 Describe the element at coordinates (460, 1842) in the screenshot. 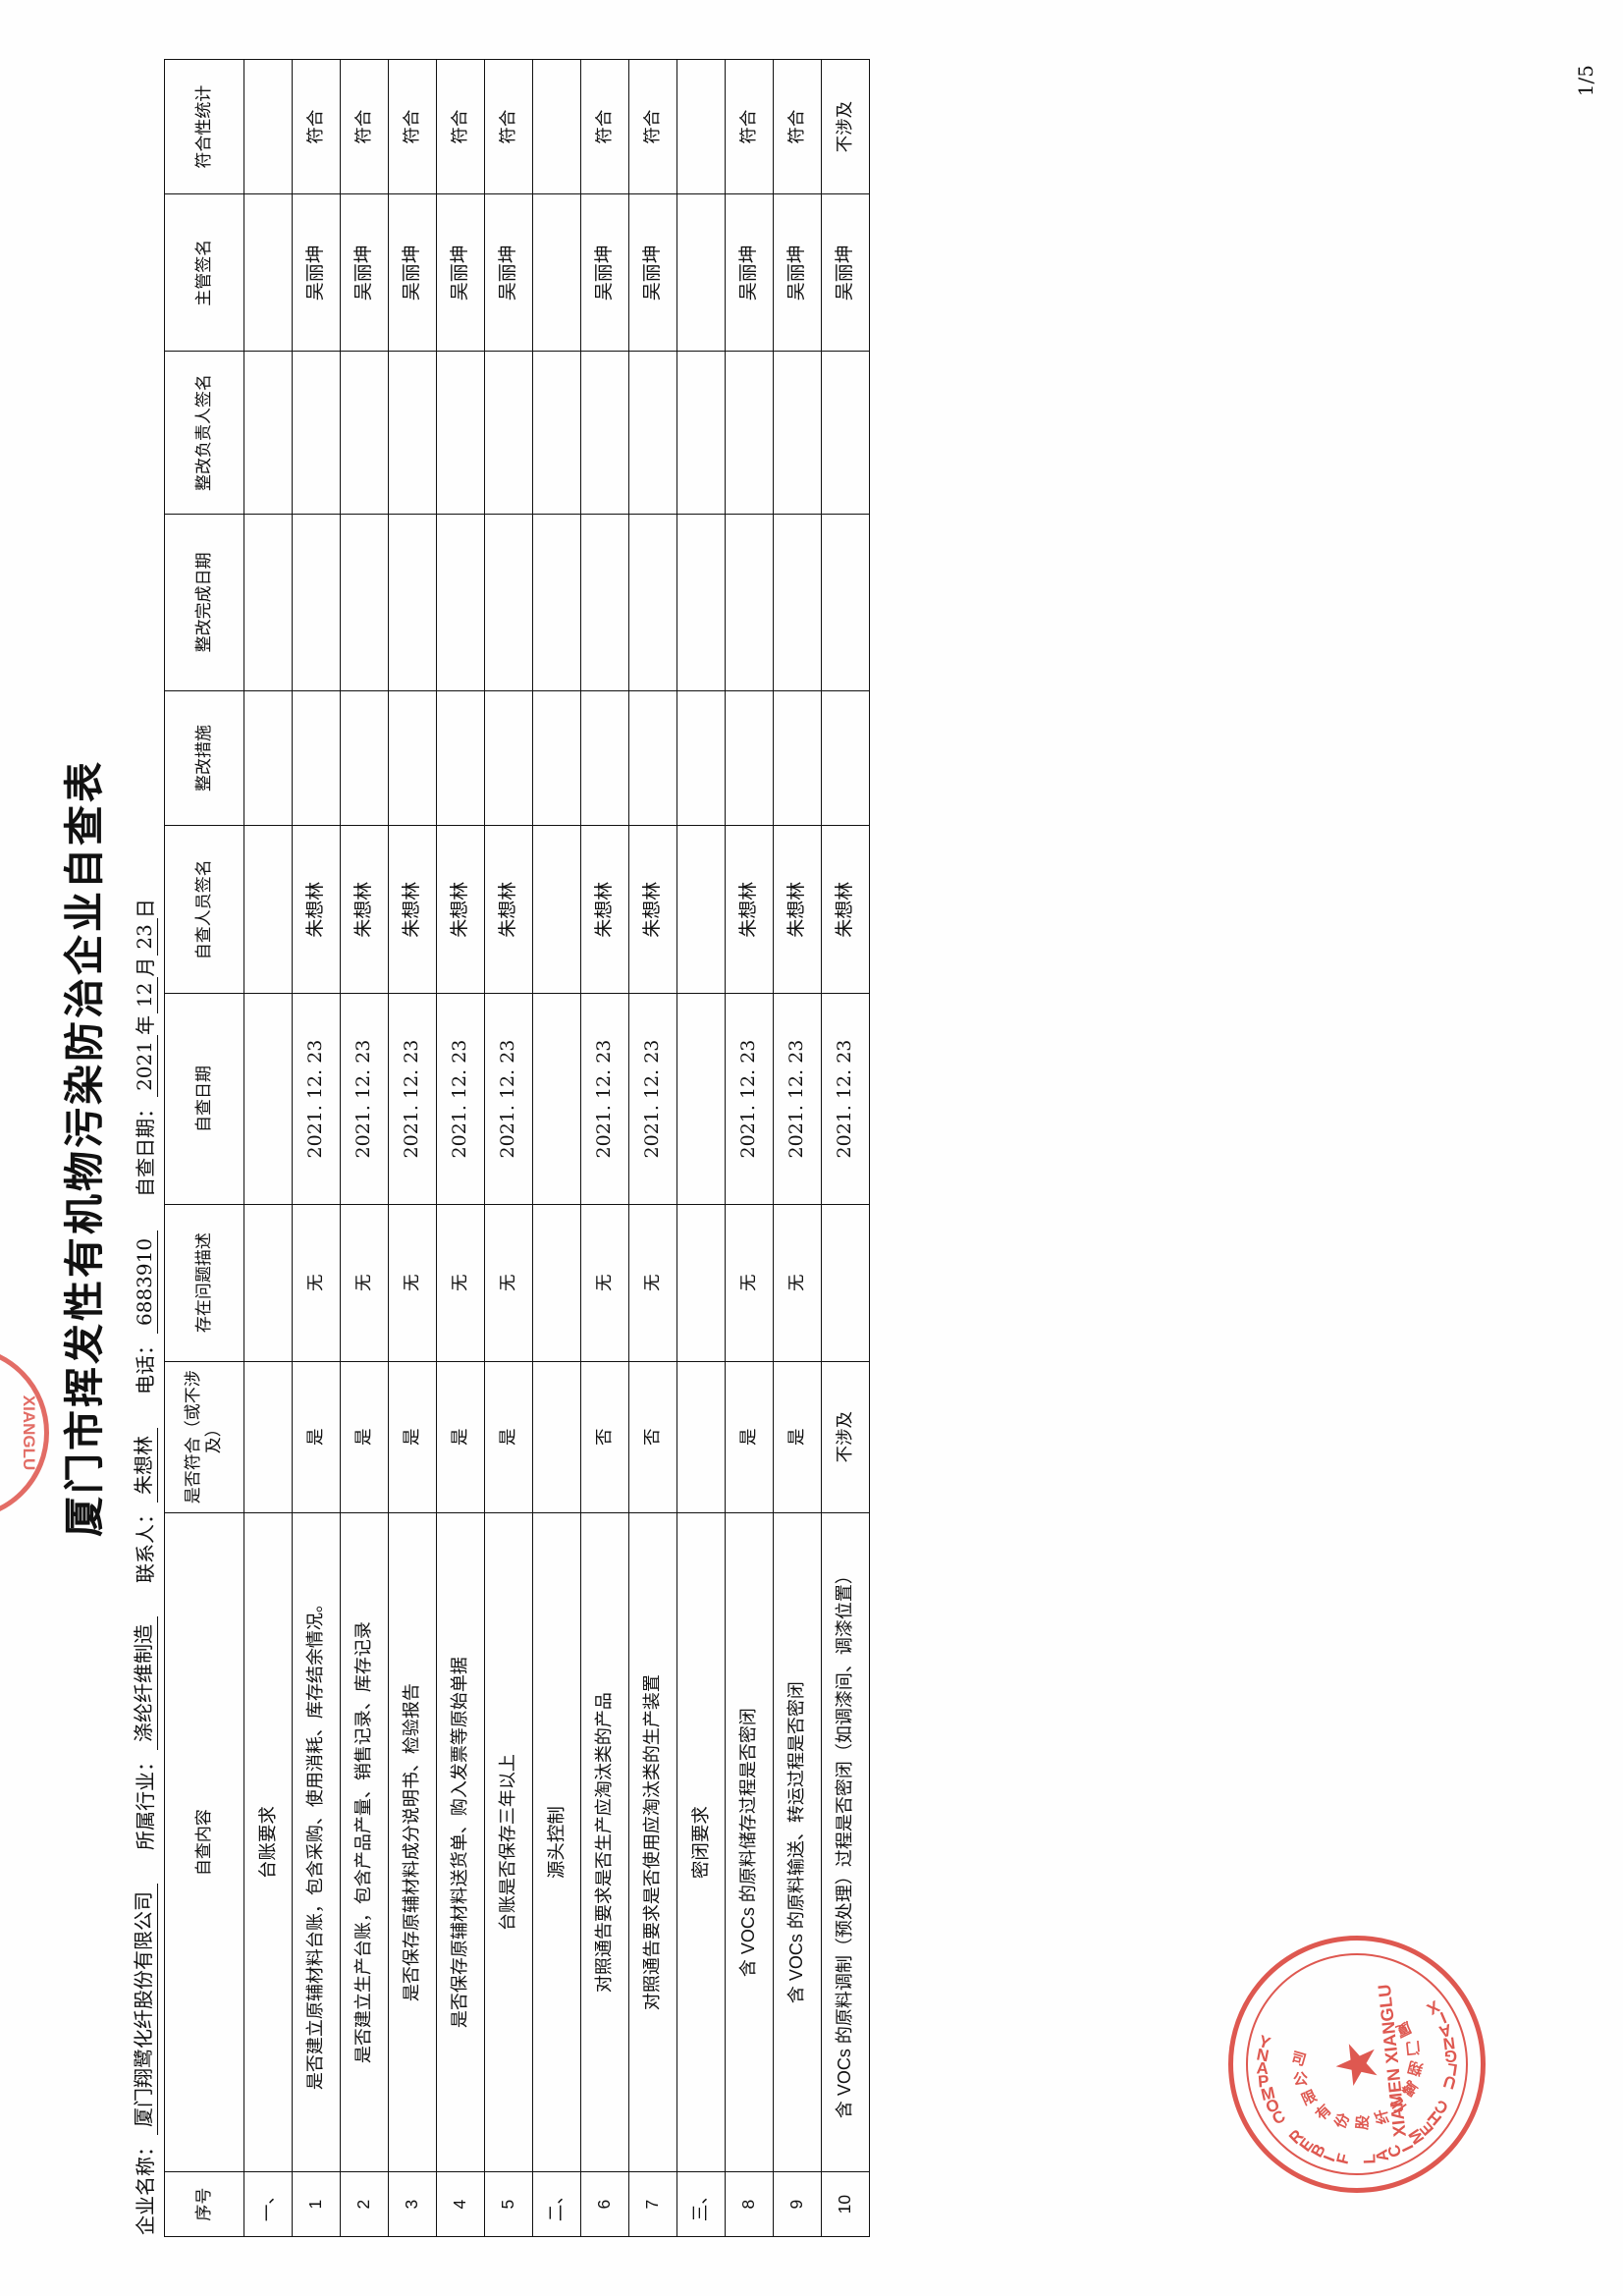

I see `row-content: 是否保存原辅材料送货单、购入发票等原始单据` at that location.